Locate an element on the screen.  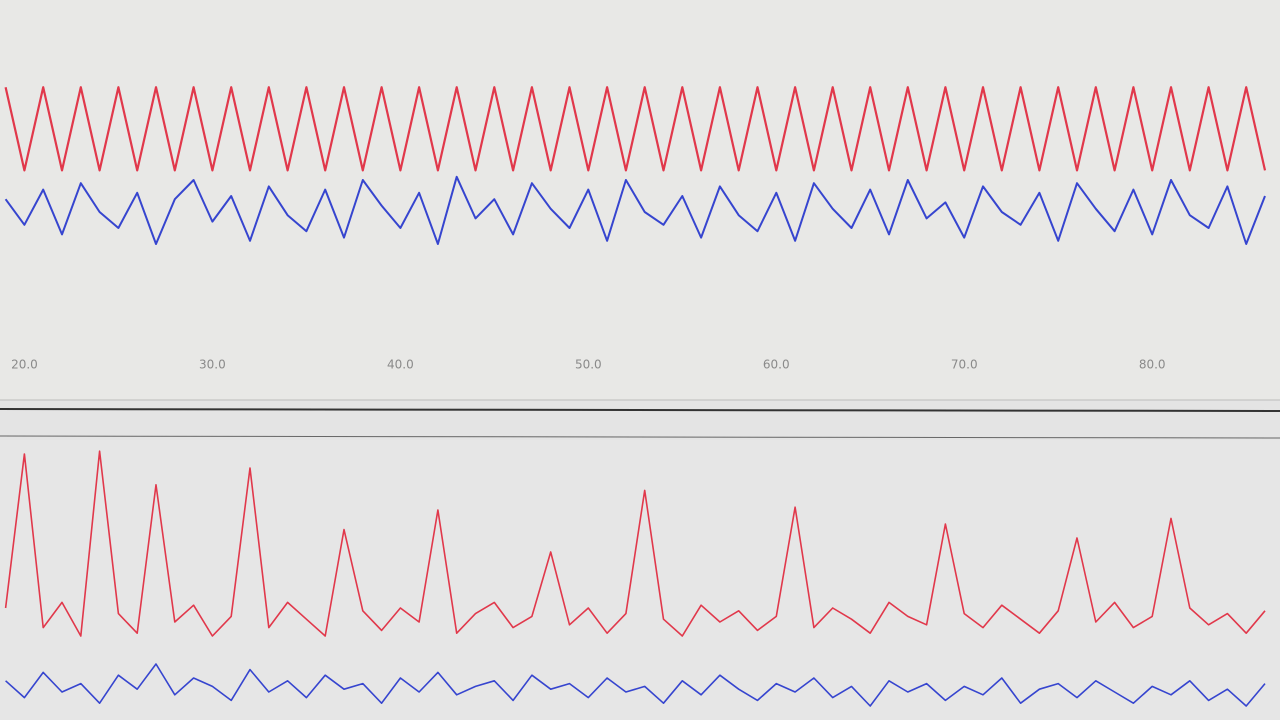
x-tick-label: 40.0 is located at coordinates (400, 365).